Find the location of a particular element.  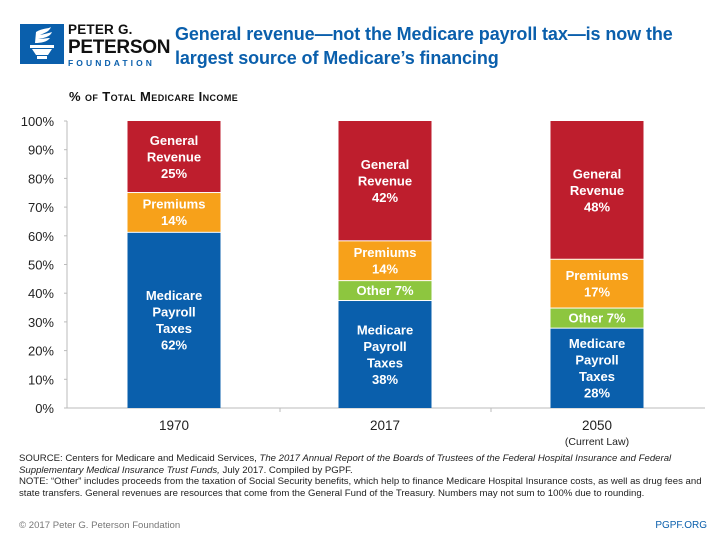

x-tick-label: 1970 is located at coordinates (174, 425).